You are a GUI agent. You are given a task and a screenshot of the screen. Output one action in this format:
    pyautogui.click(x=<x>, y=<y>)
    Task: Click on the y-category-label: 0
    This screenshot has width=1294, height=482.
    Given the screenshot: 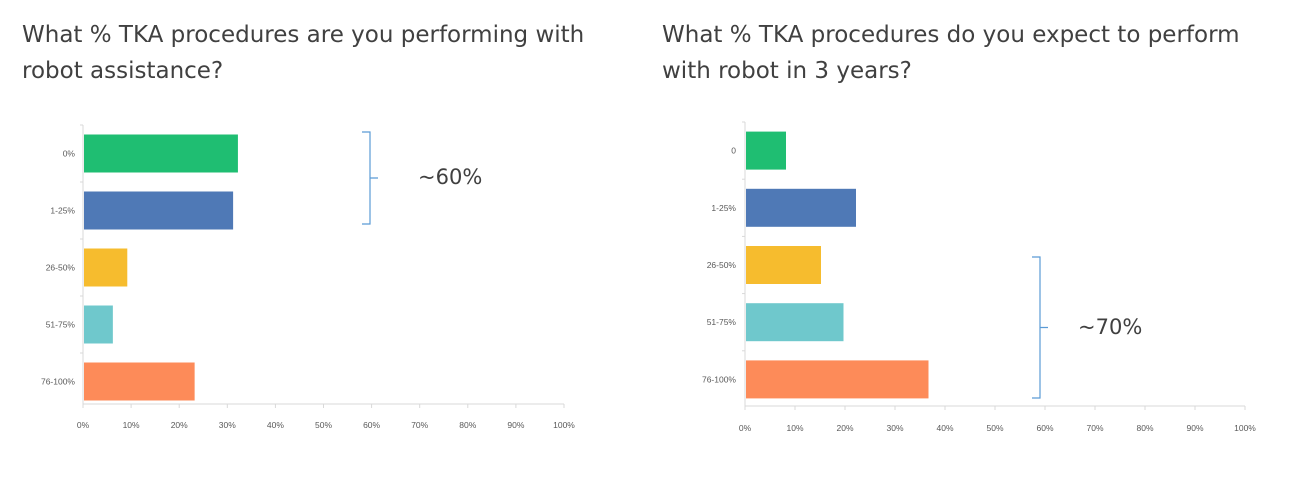 What is the action you would take?
    pyautogui.click(x=733, y=151)
    